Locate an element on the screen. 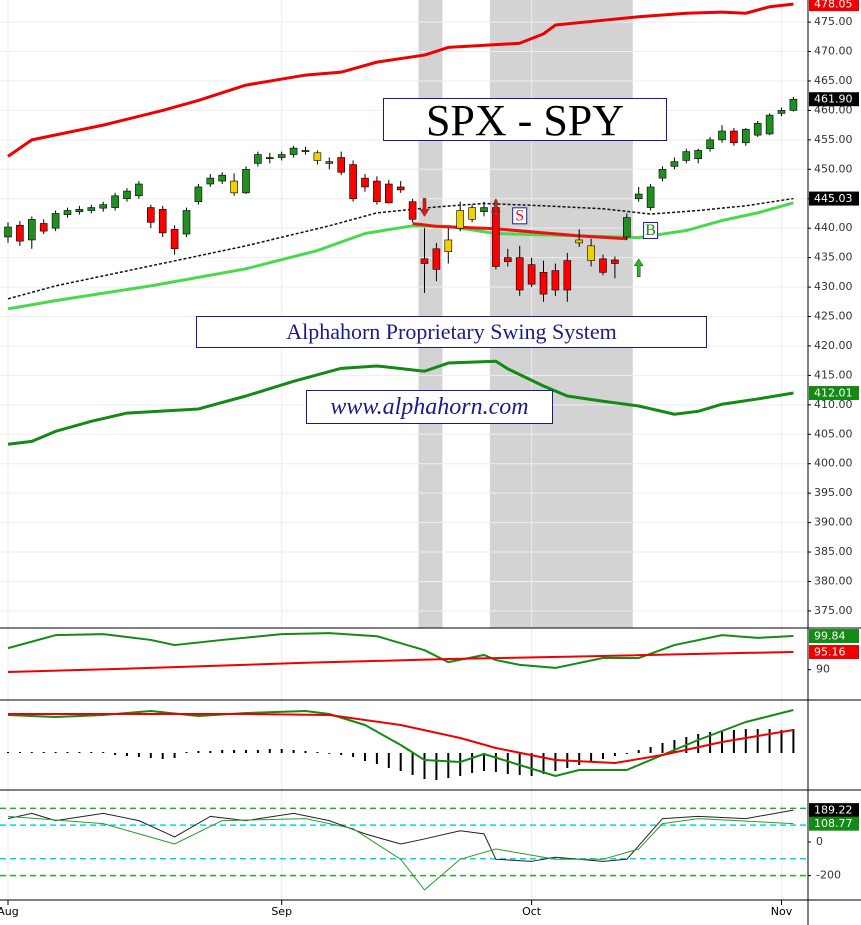 The height and width of the screenshot is (925, 861). y-tick-label: 390.00 is located at coordinates (833, 522).